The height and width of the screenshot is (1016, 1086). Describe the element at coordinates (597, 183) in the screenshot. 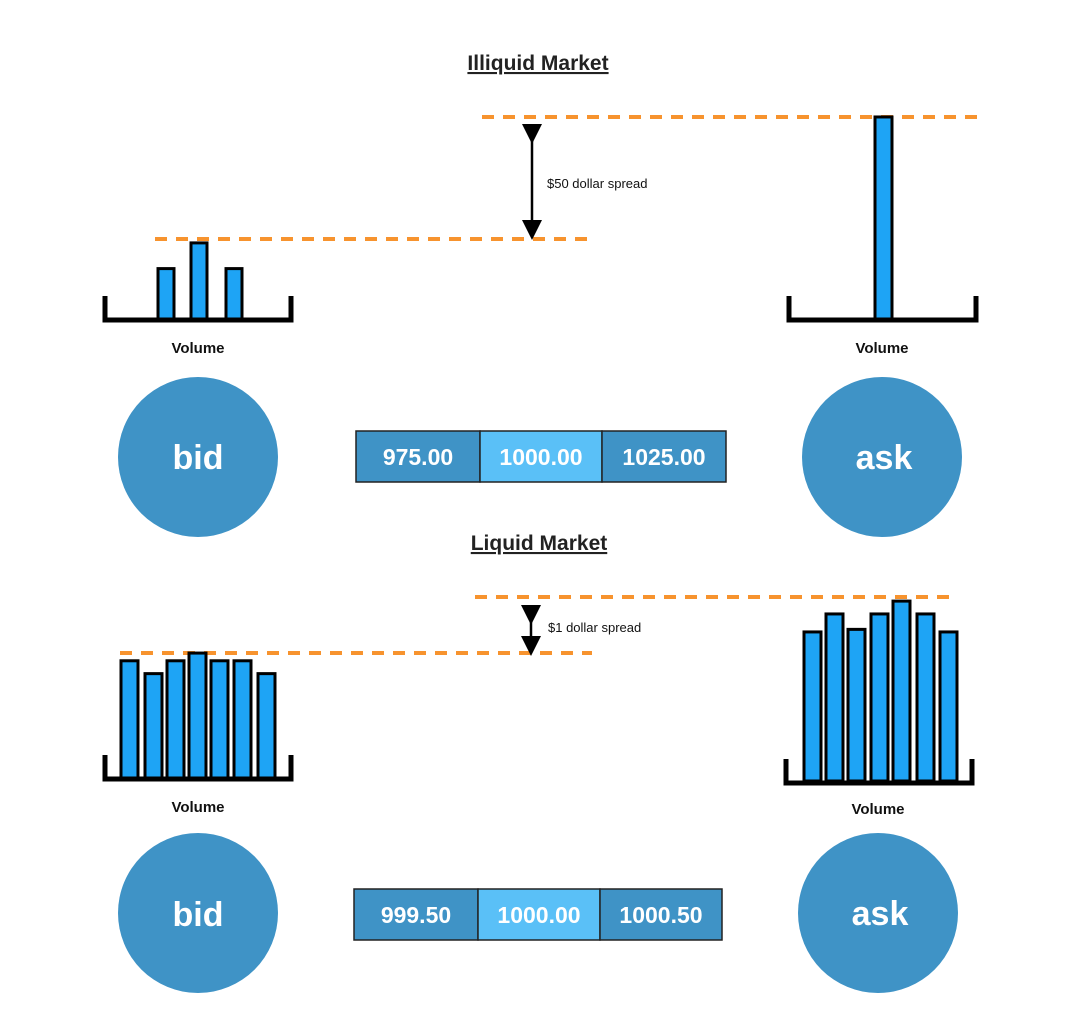

I see `spread-label: $50 dollar spread` at that location.